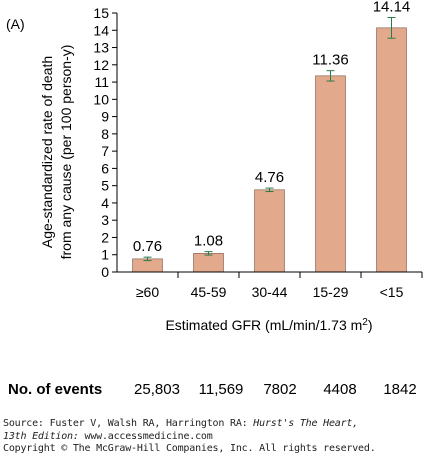 This screenshot has width=429, height=457. Describe the element at coordinates (105, 134) in the screenshot. I see `y-tick-label: 8` at that location.